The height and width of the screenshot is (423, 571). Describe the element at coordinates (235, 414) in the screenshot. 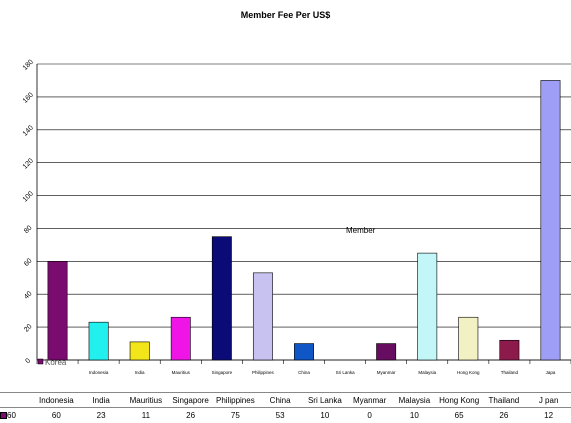

I see `table-value-cell: 75` at that location.